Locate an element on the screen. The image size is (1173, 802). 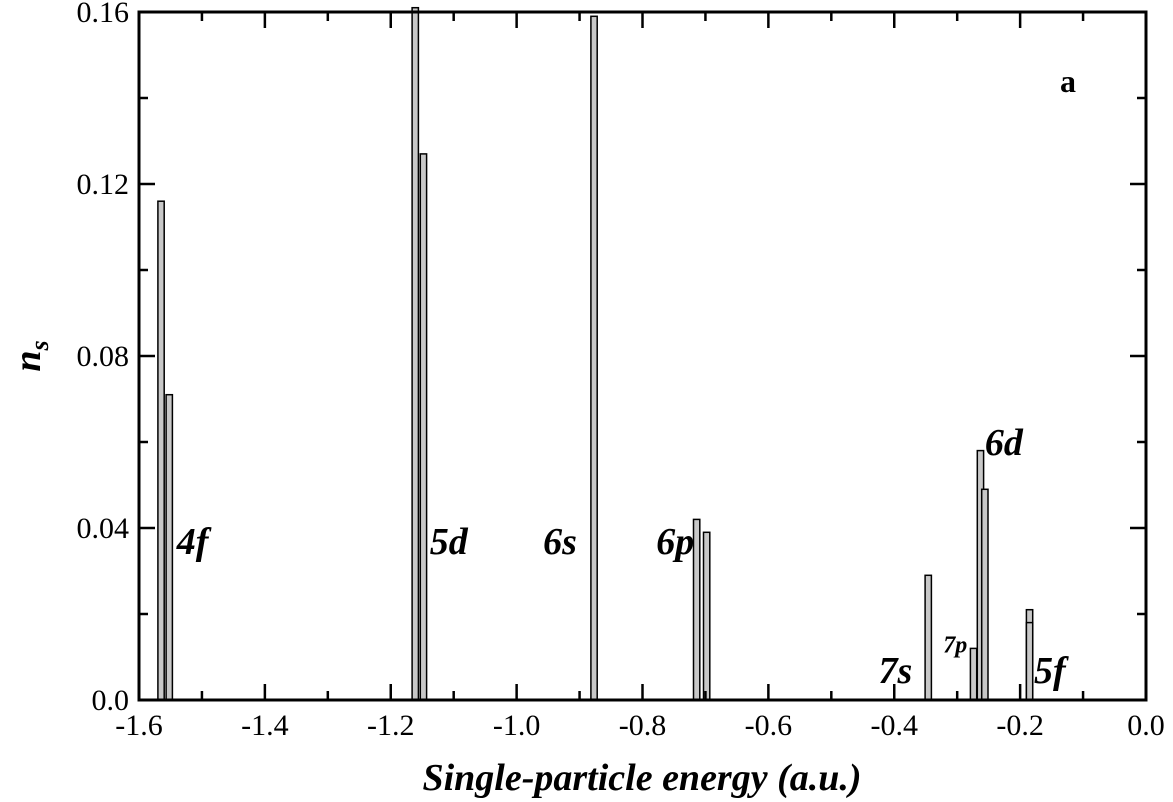
panel-label: a is located at coordinates (1068, 81).